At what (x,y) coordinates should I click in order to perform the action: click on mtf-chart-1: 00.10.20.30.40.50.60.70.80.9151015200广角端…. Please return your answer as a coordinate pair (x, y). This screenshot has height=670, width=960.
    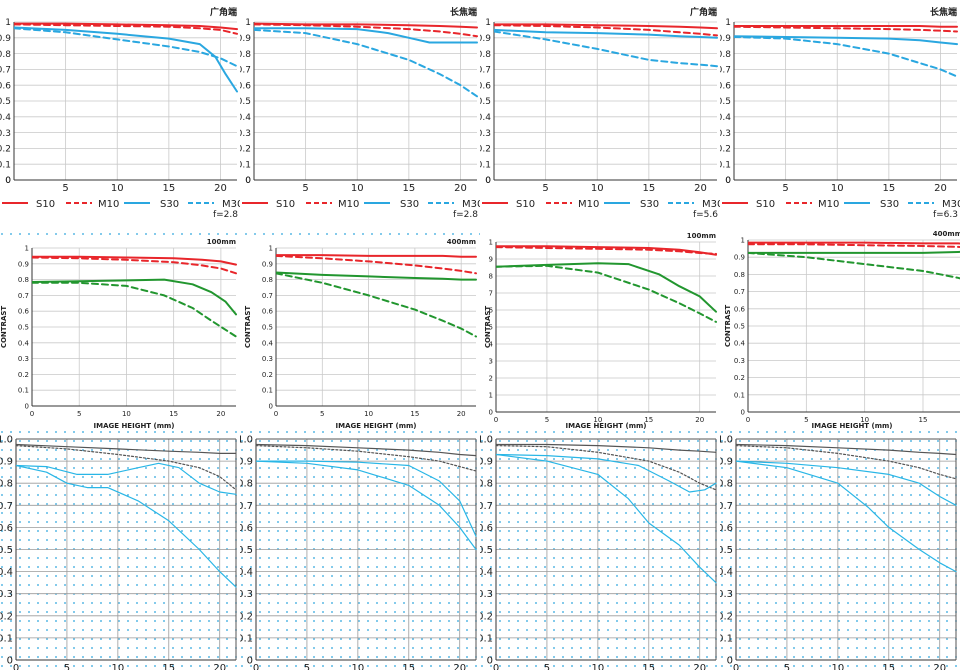
    Looking at the image, I should click on (120, 109).